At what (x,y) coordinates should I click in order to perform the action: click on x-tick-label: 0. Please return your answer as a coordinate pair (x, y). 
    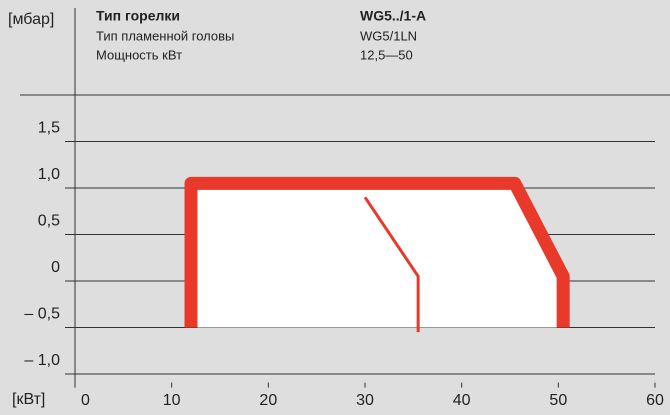
    Looking at the image, I should click on (85, 400).